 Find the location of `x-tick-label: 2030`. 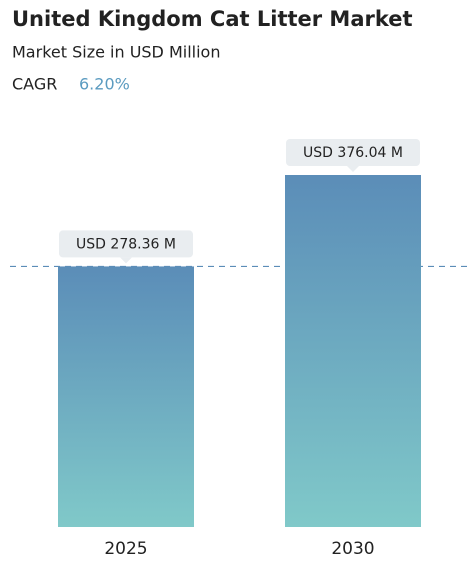

x-tick-label: 2030 is located at coordinates (352, 549).